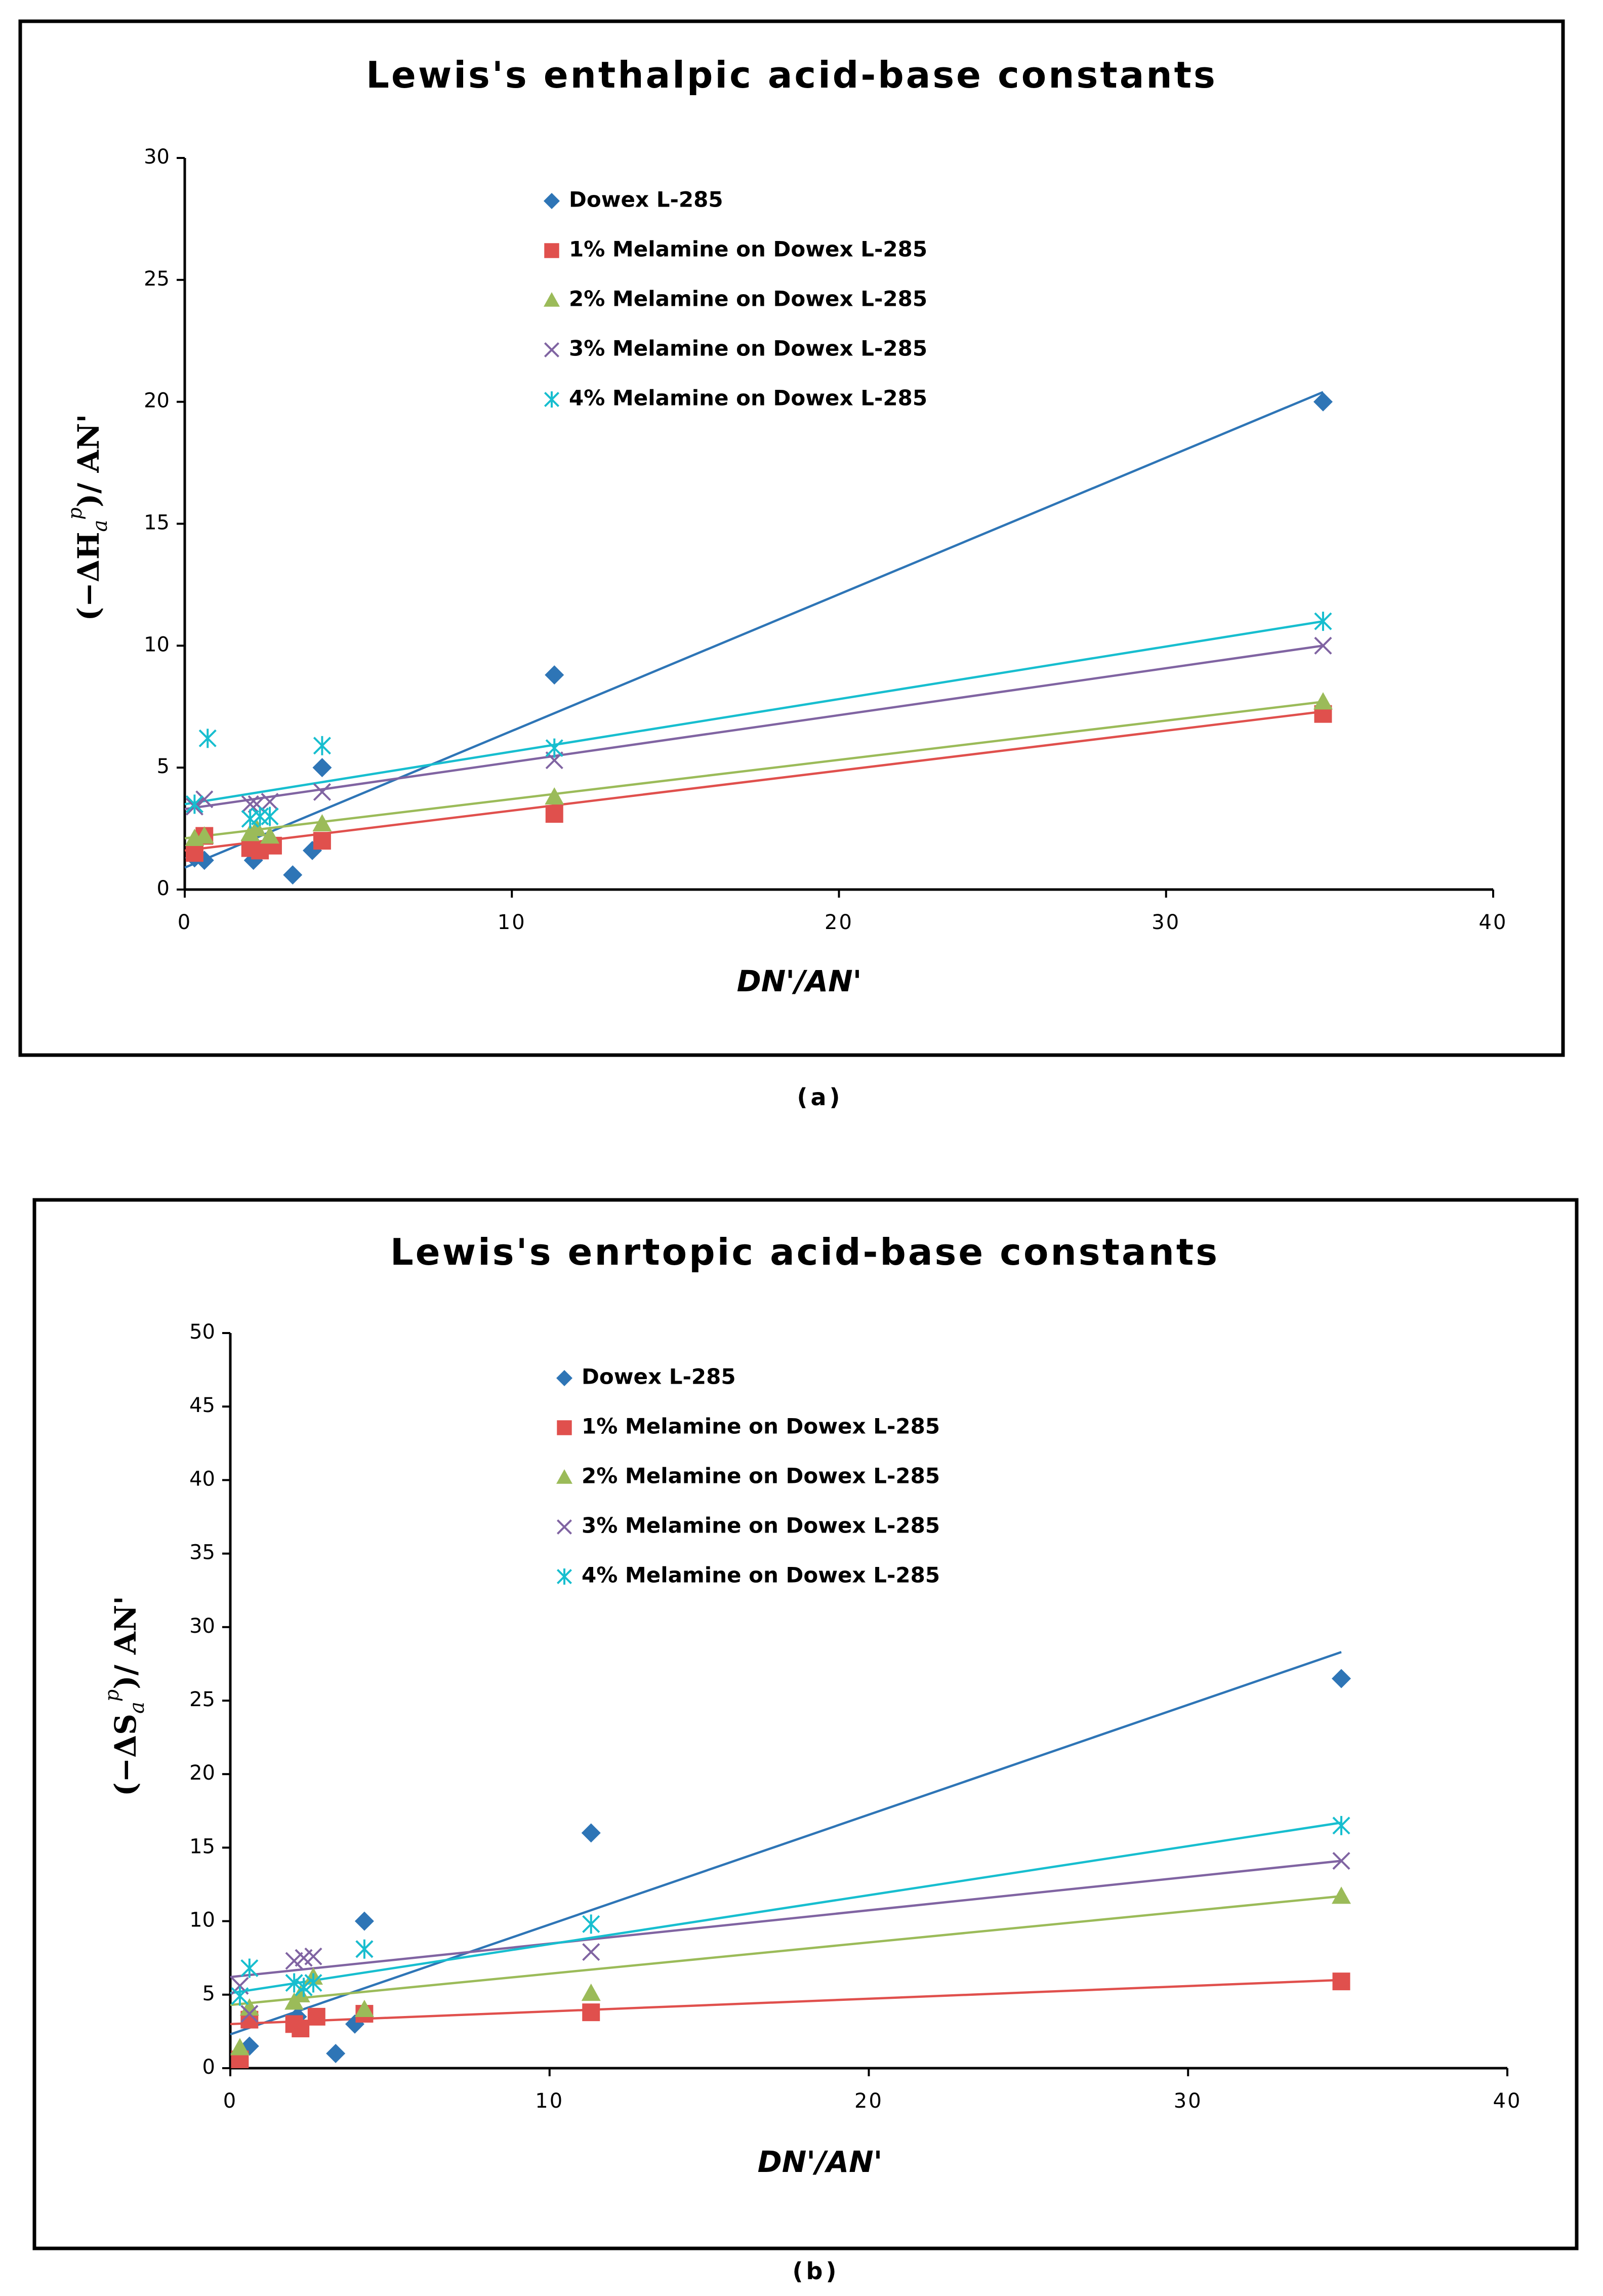  I want to click on chart-a-ylabel-sup: p, so click(75, 513).